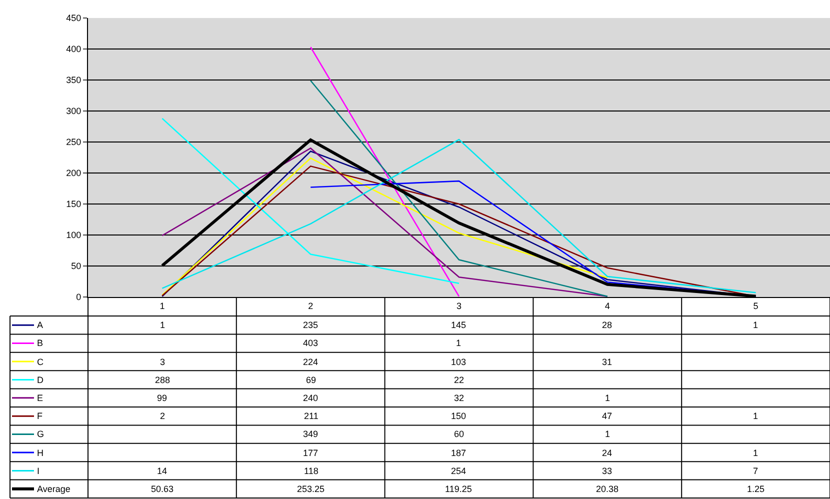 The width and height of the screenshot is (830, 499). What do you see at coordinates (38, 471) in the screenshot?
I see `legend-label: I` at bounding box center [38, 471].